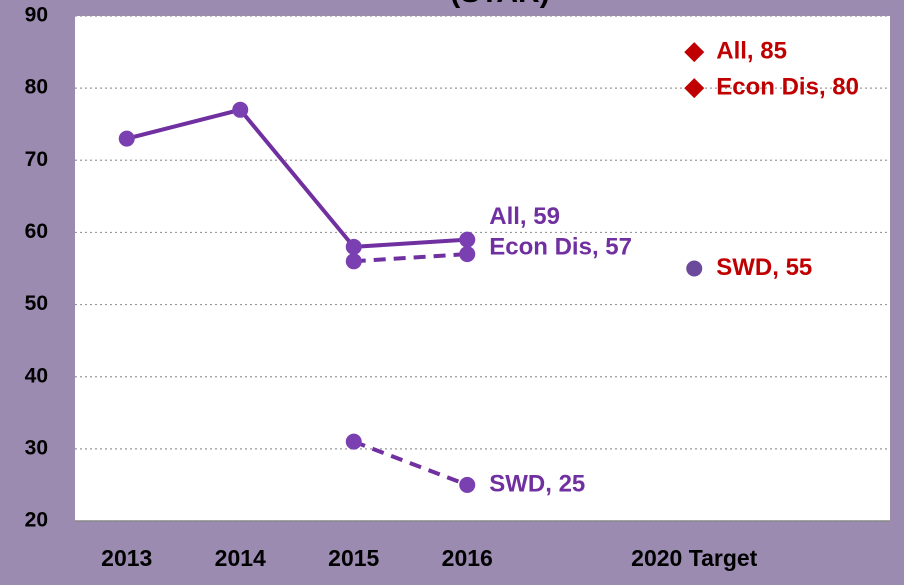  I want to click on x-tick-label: 2015, so click(353, 558).